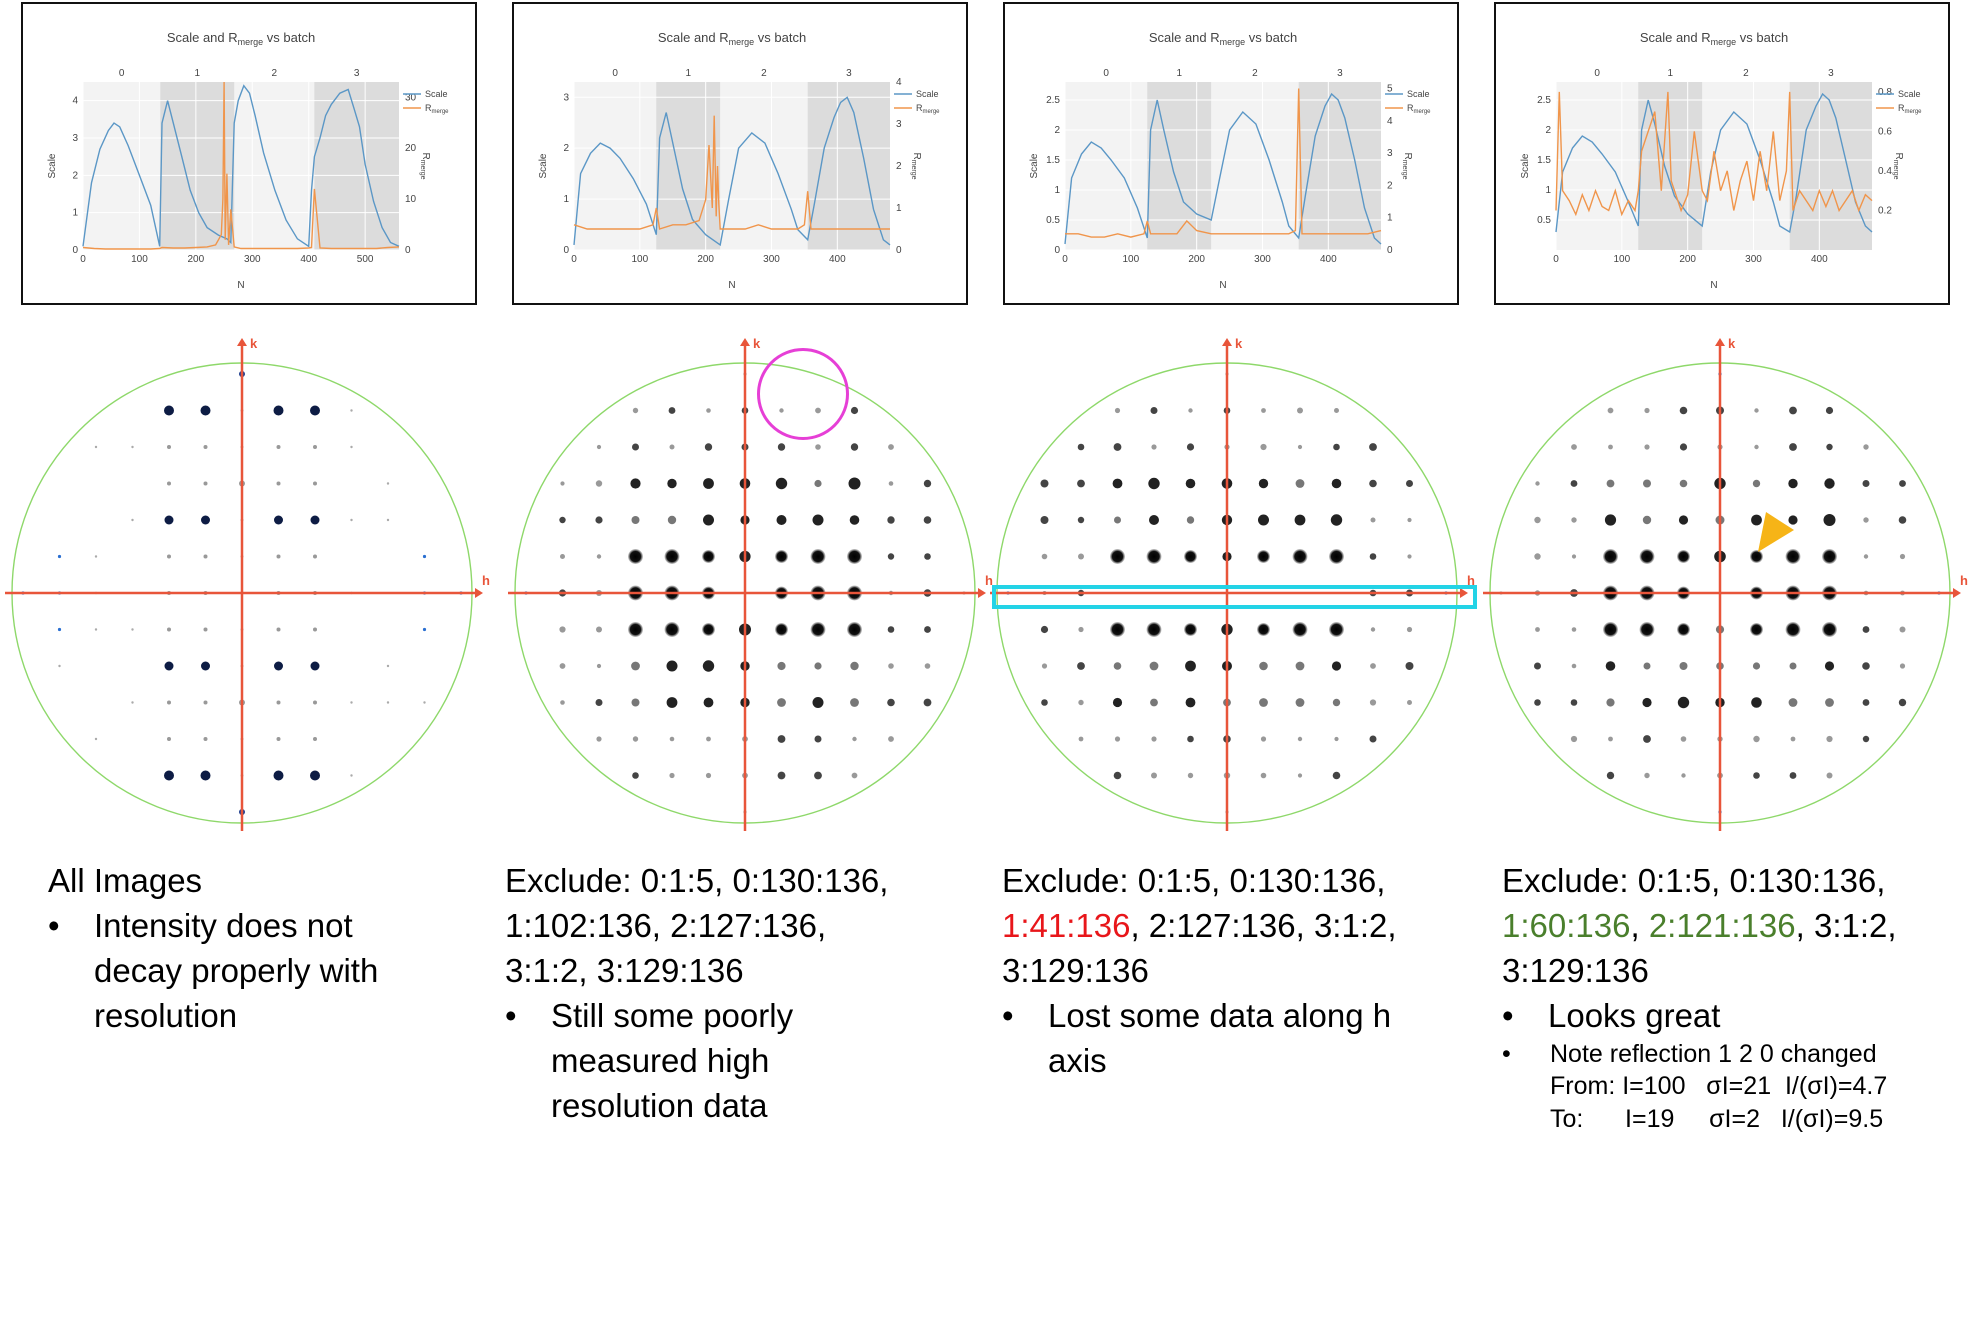 This screenshot has width=1977, height=1333. I want to click on y-left-tick-label: 0, so click(566, 250).